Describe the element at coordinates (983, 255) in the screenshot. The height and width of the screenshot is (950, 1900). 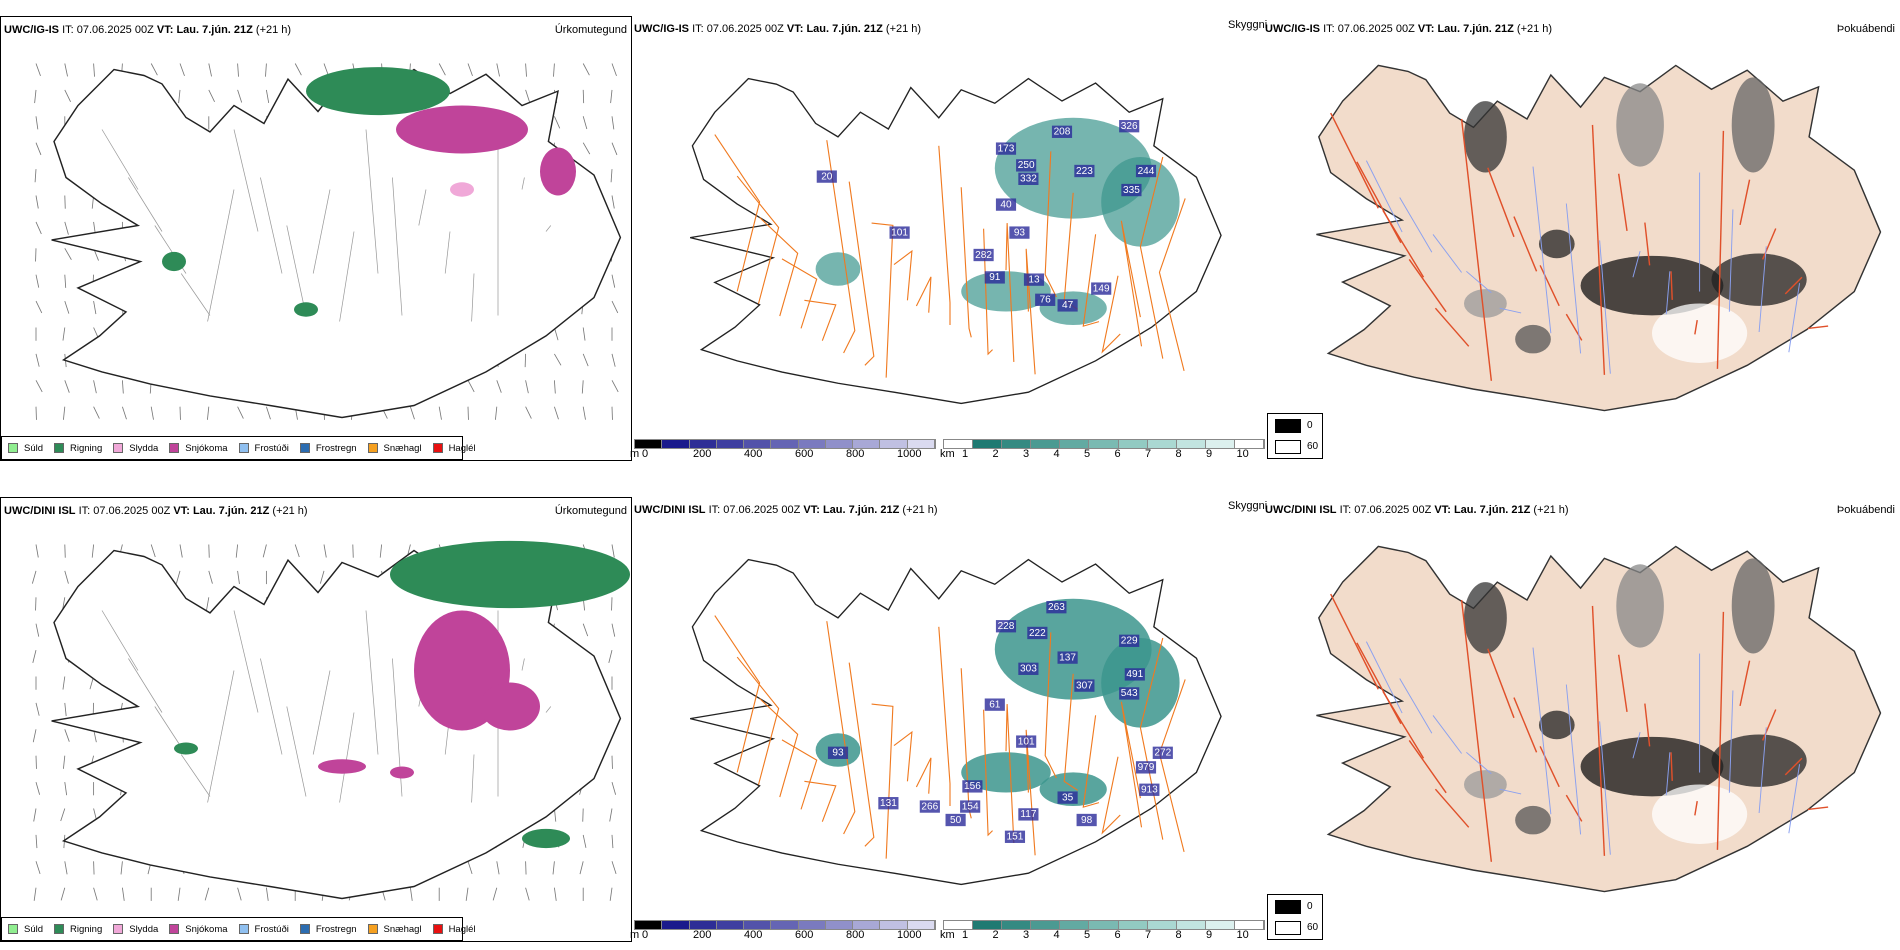
I see `visibility-value-label: 282` at that location.